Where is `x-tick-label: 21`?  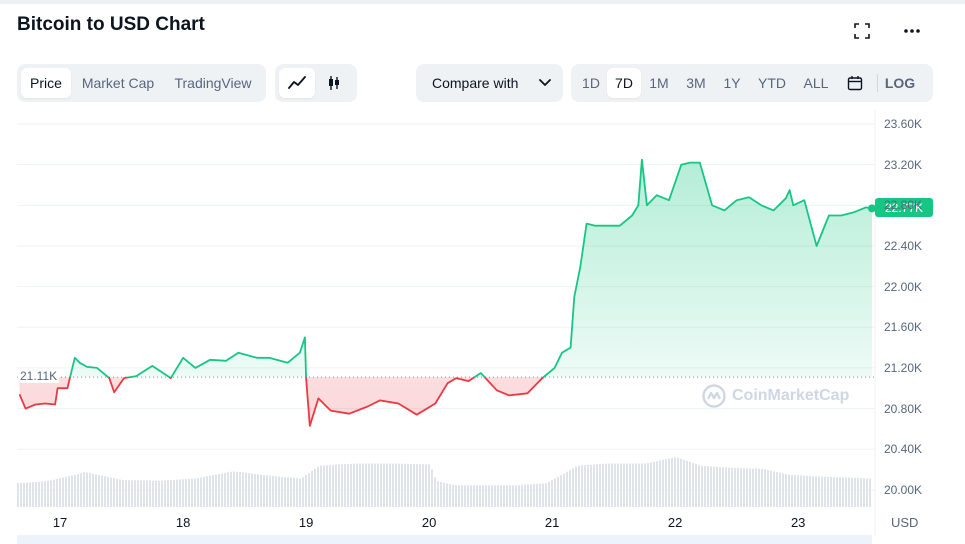 x-tick-label: 21 is located at coordinates (552, 522).